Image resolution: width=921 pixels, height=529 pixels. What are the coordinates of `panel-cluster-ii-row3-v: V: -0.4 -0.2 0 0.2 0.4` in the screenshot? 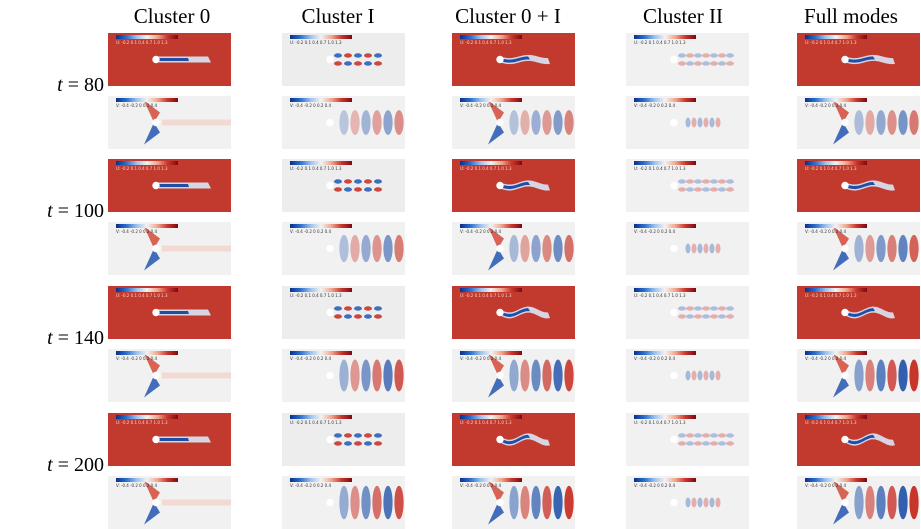 It's located at (687, 502).